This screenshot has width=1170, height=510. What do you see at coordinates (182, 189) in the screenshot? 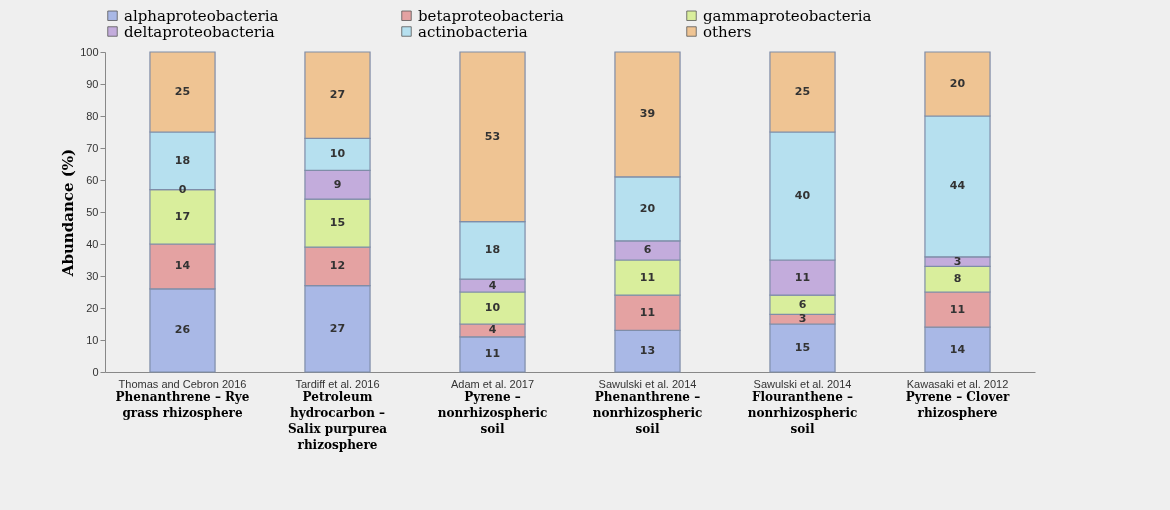
I see `annotation: 0` at bounding box center [182, 189].